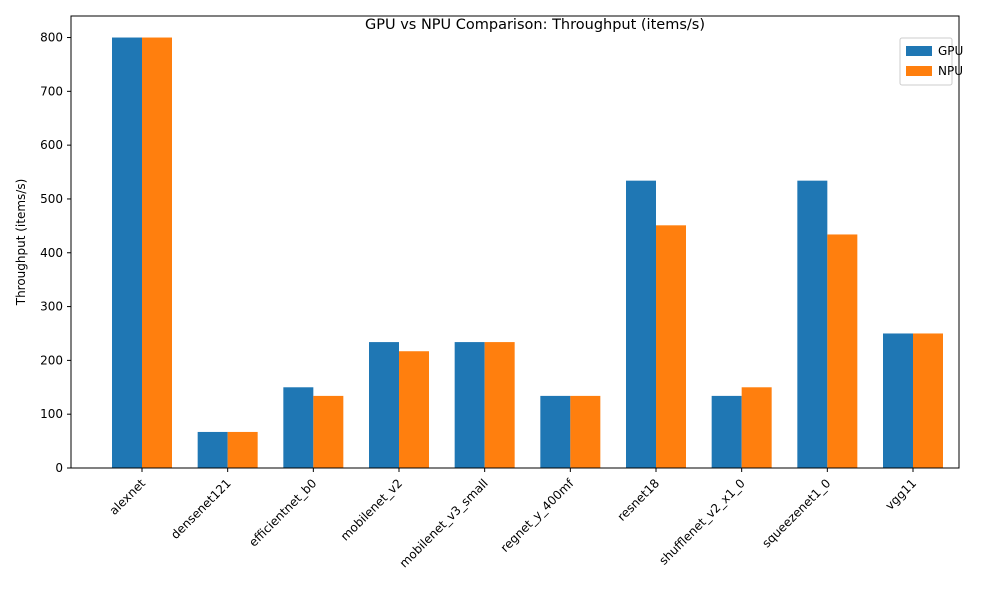 Image resolution: width=1000 pixels, height=600 pixels. What do you see at coordinates (919, 51) in the screenshot?
I see `legend-swatch-gpu` at bounding box center [919, 51].